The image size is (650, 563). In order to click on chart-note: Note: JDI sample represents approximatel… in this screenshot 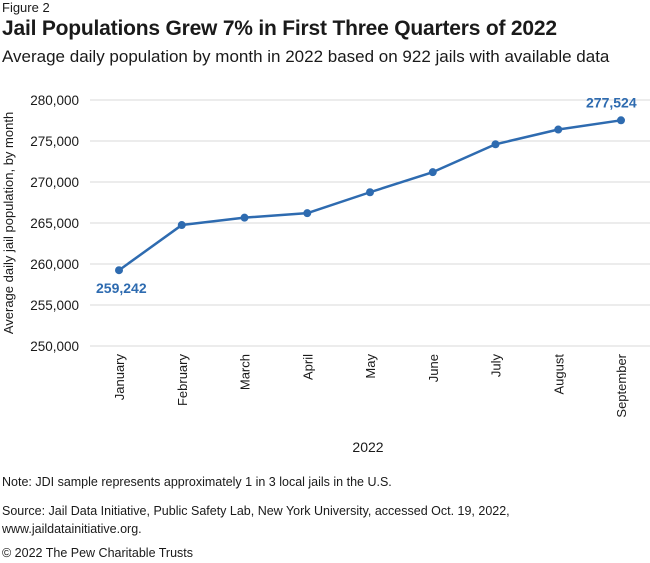, I will do `click(197, 482)`.